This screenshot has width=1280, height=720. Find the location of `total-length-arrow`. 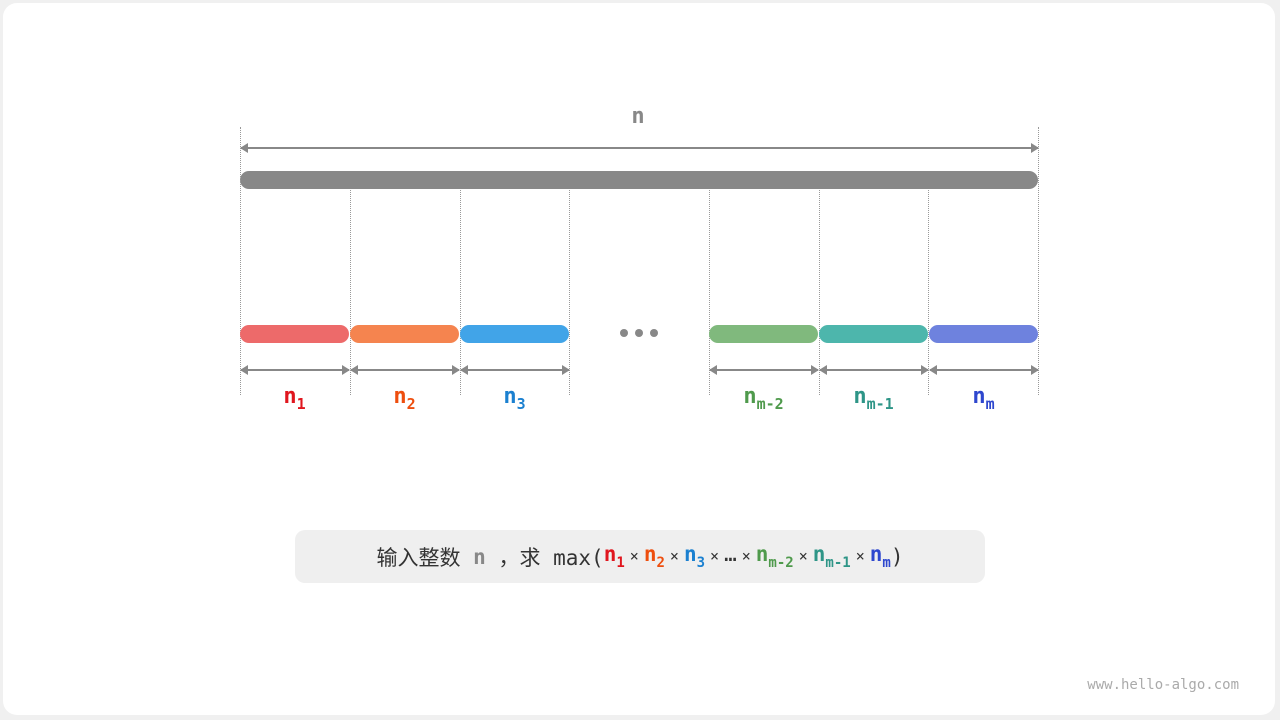

total-length-arrow is located at coordinates (639, 148).